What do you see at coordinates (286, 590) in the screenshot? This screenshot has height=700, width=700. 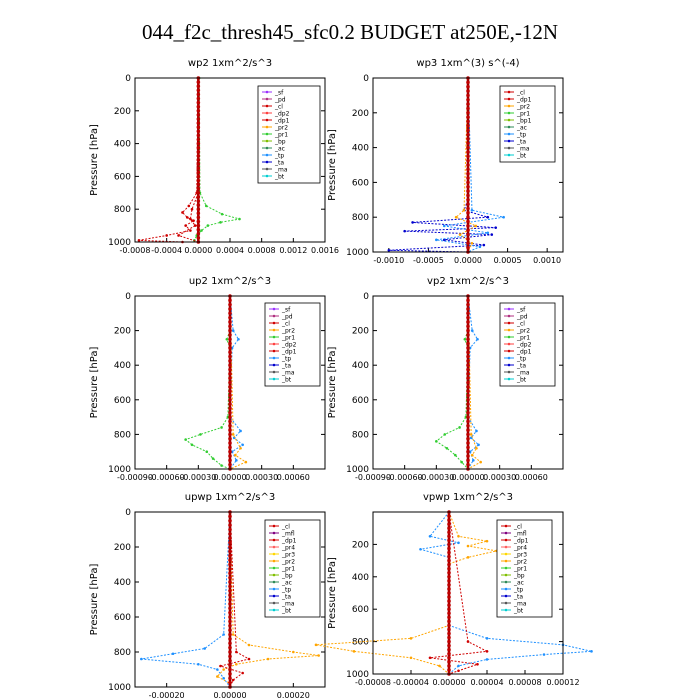 I see `legend-entry: _tp` at bounding box center [286, 590].